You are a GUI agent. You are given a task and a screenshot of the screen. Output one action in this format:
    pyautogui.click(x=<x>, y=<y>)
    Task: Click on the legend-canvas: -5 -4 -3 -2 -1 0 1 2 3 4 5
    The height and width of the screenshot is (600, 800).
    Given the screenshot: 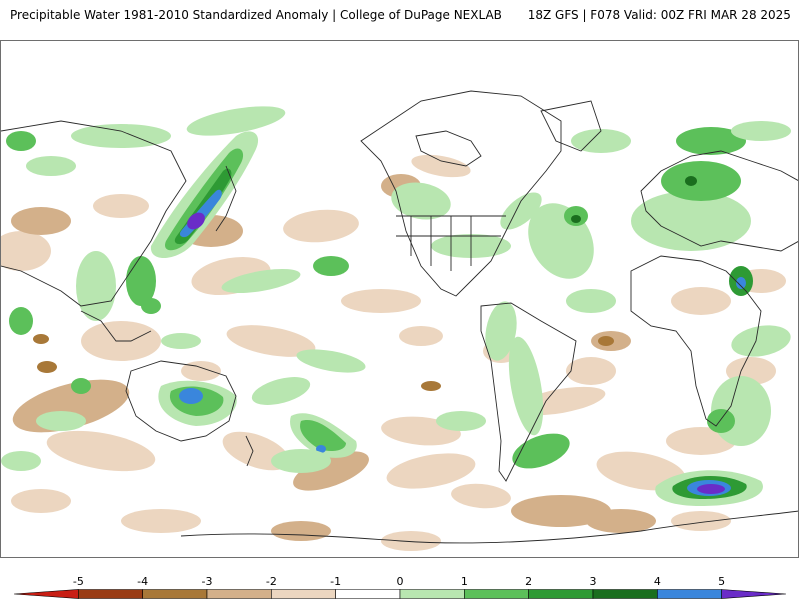 What is the action you would take?
    pyautogui.click(x=400, y=587)
    